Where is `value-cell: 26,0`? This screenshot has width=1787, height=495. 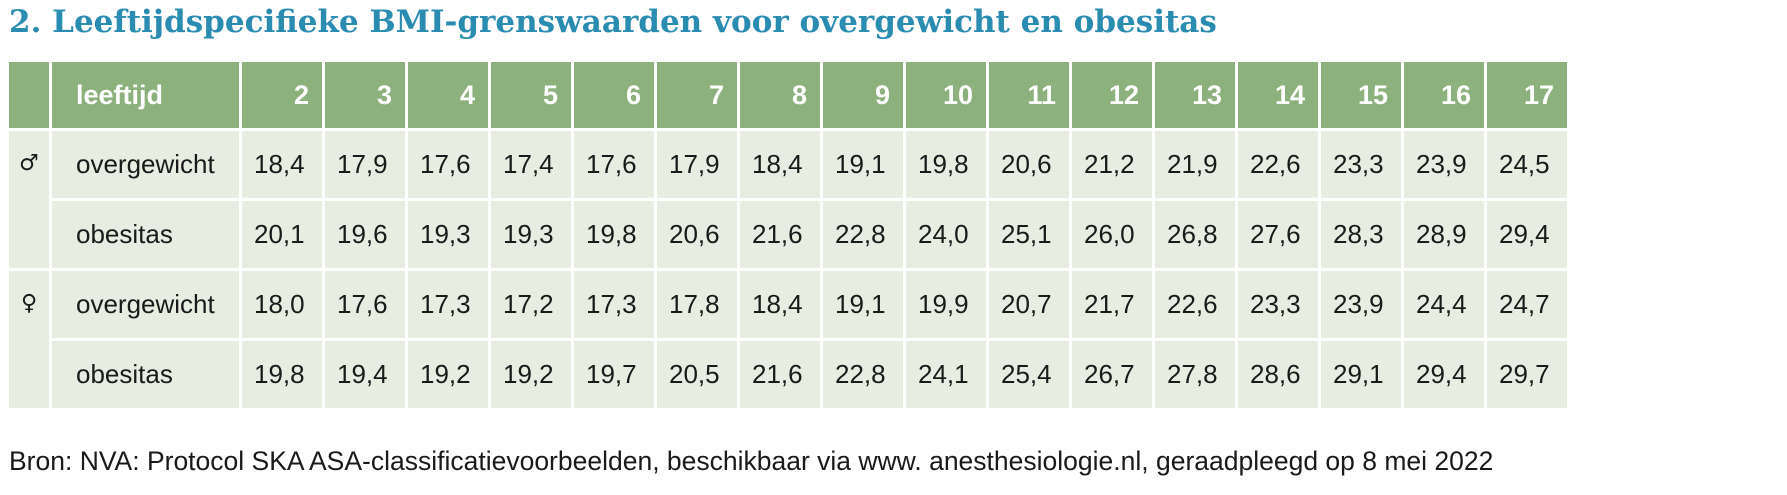 value-cell: 26,0 is located at coordinates (1112, 234).